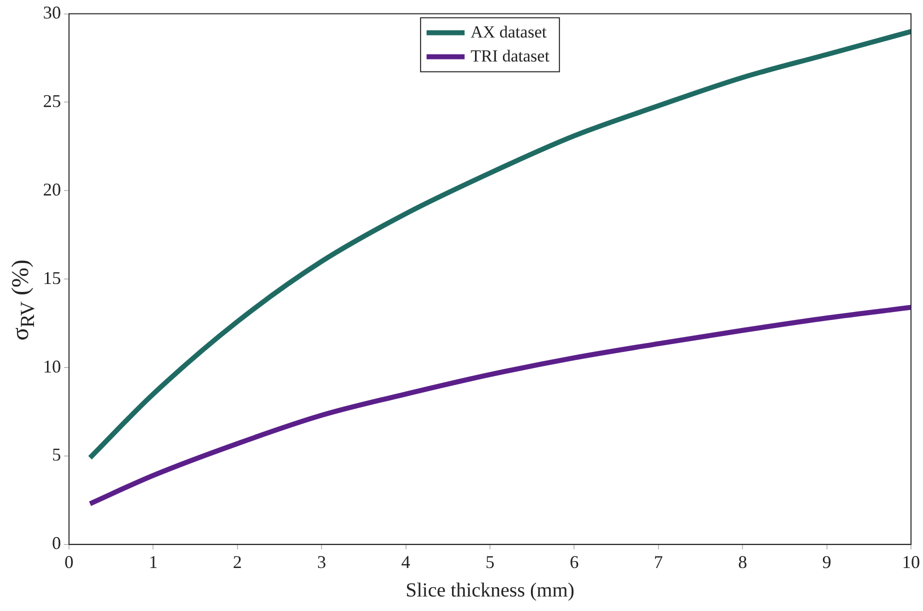 This screenshot has width=923, height=611. Describe the element at coordinates (743, 562) in the screenshot. I see `x-tick-label: 8` at that location.